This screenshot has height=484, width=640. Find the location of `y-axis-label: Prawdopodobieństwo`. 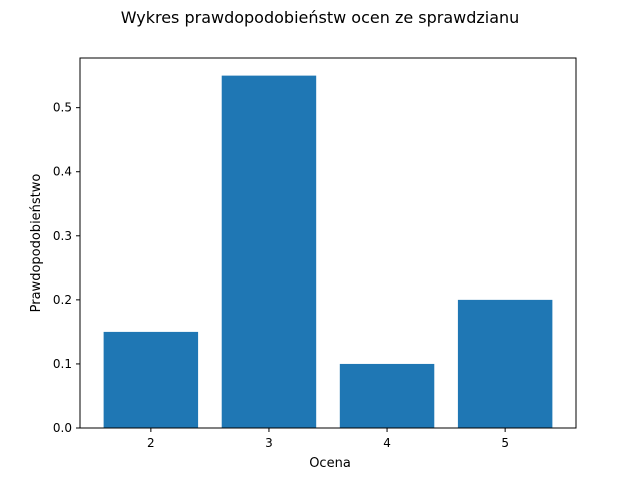

y-axis-label: Prawdopodobieństwo is located at coordinates (36, 243).